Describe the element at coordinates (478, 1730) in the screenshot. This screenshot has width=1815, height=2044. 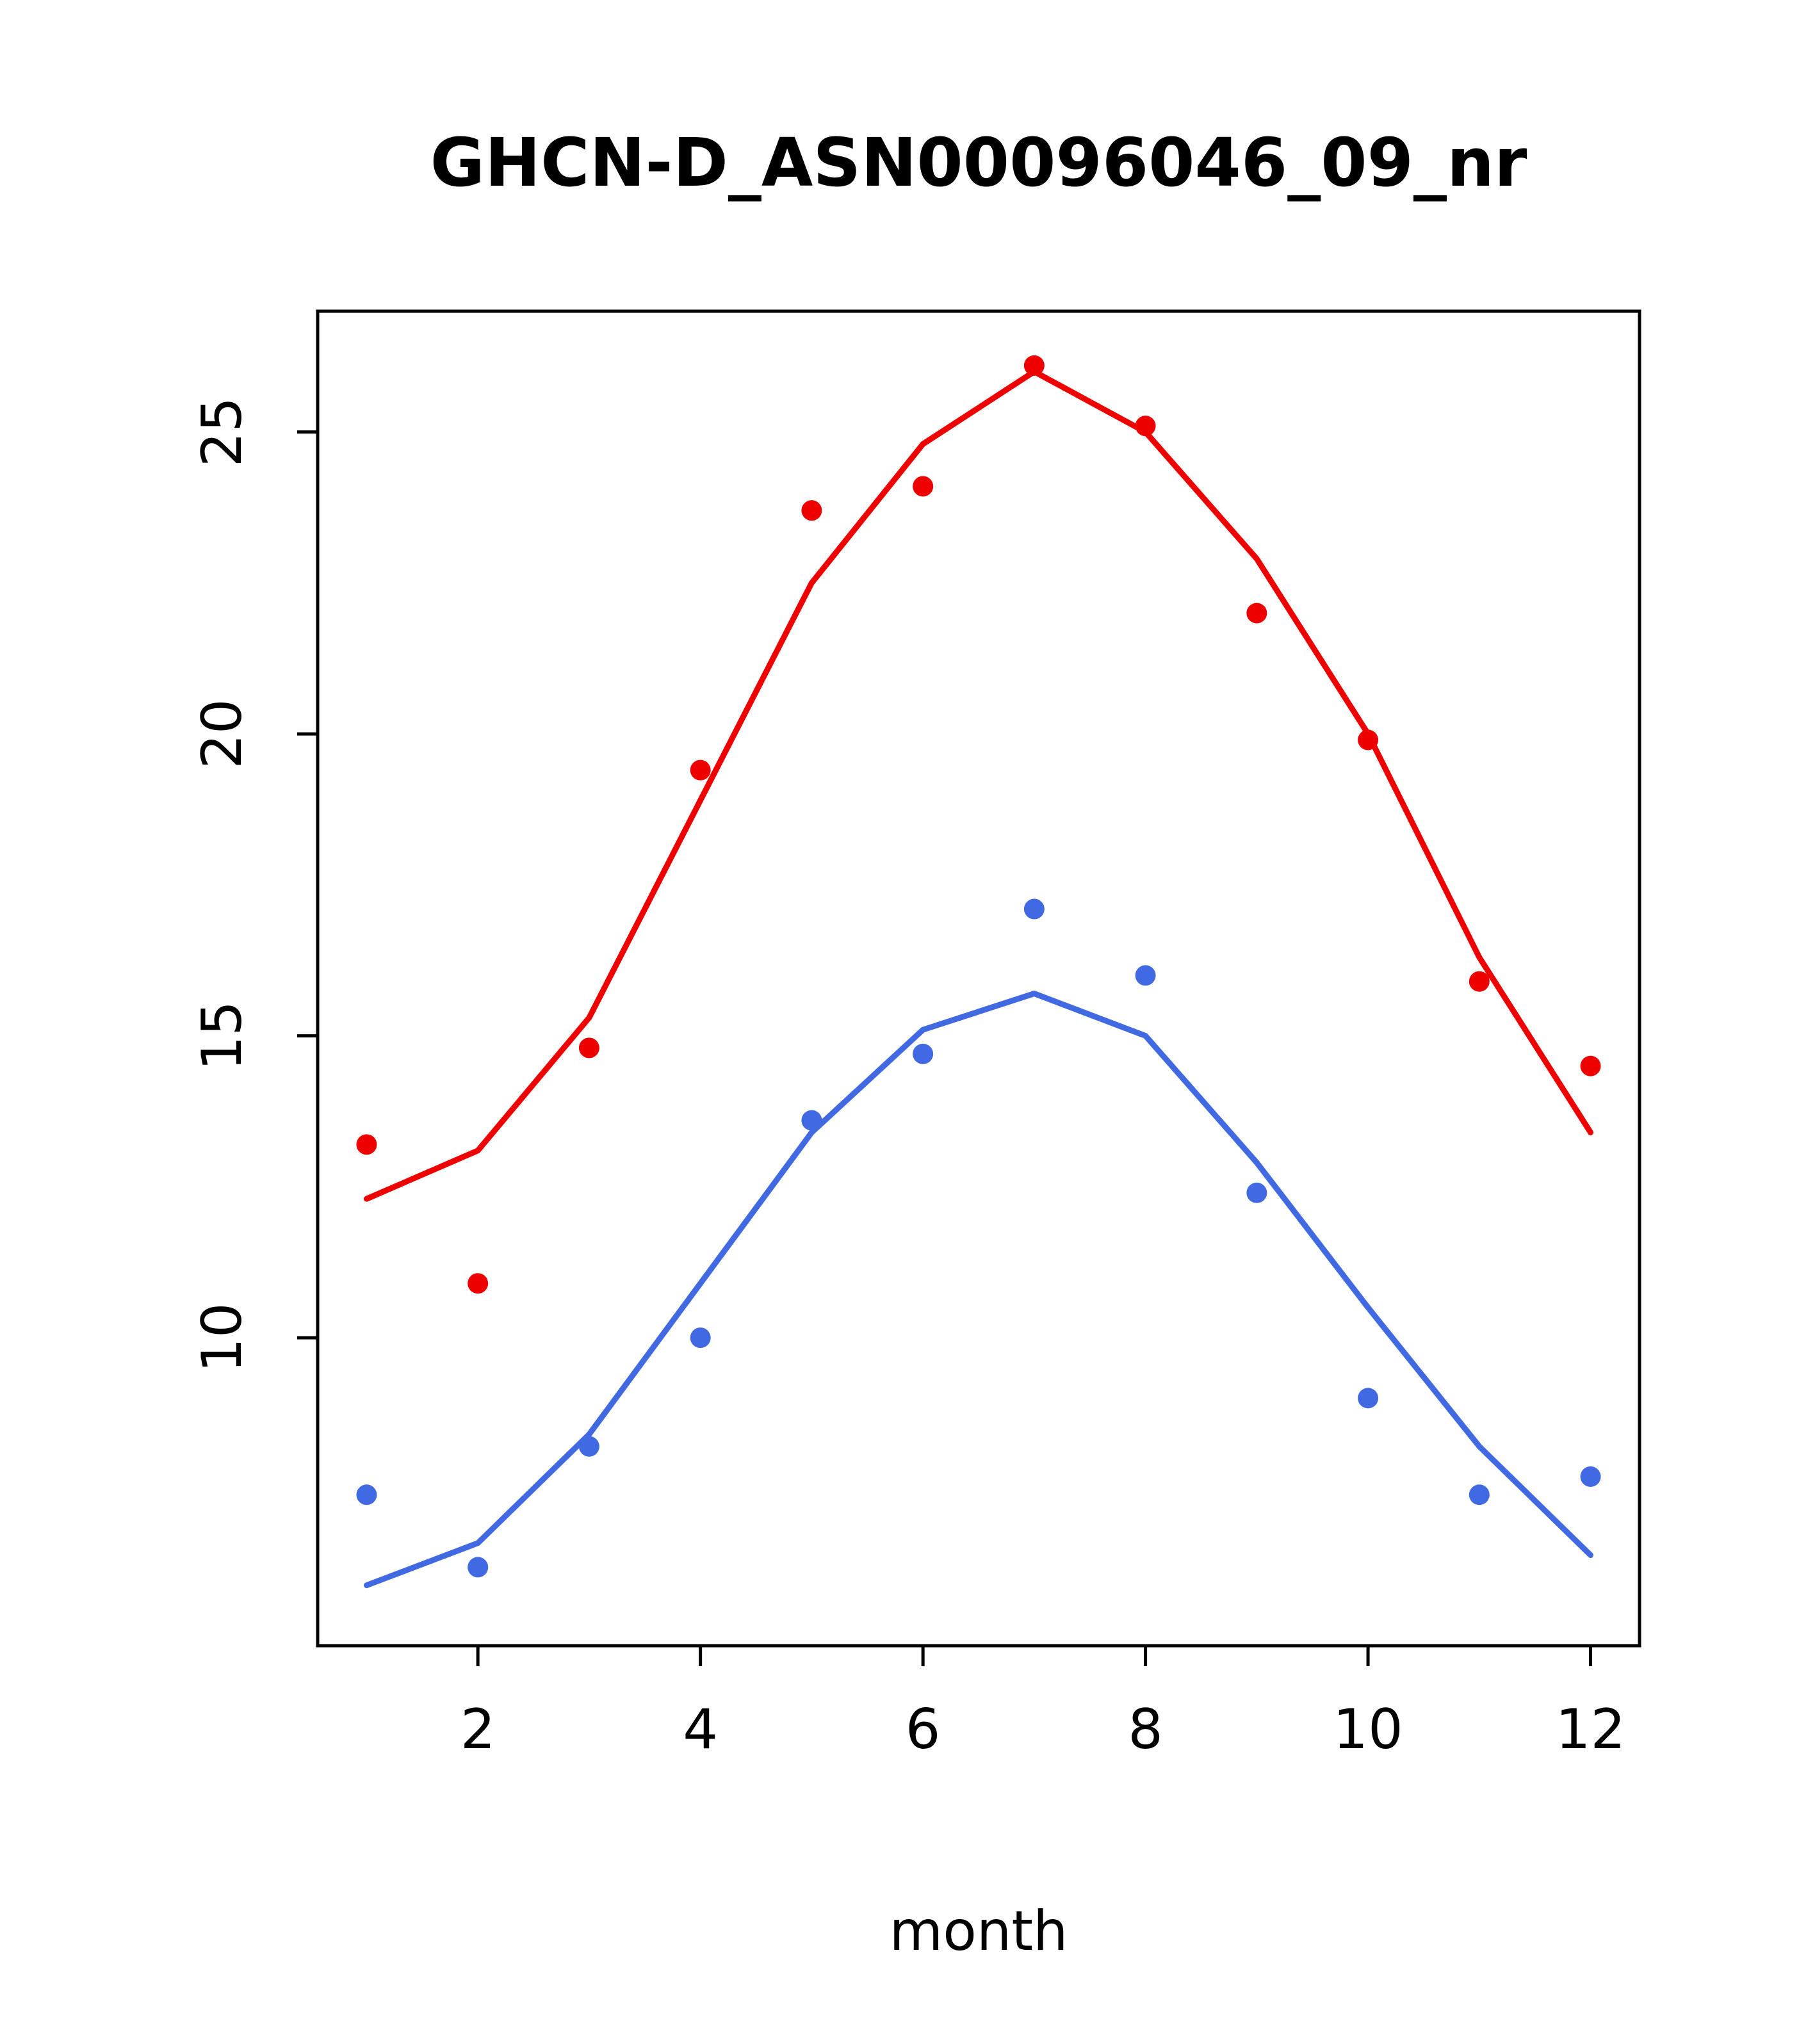
I see `x-tick-label: 2` at that location.